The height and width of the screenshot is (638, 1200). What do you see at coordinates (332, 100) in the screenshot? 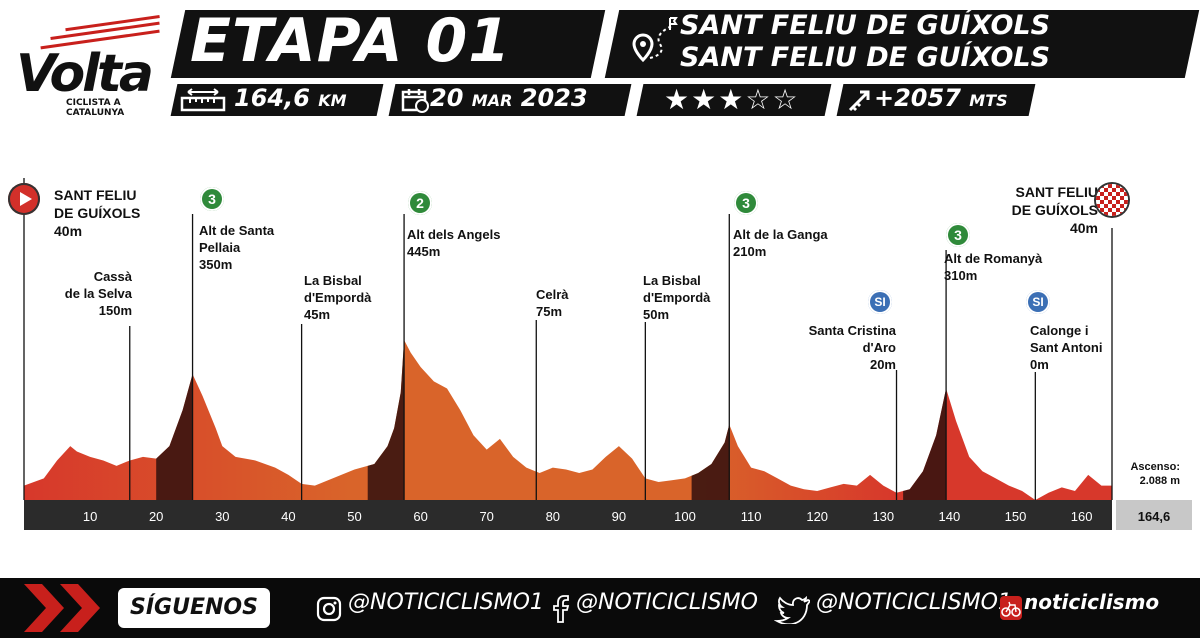
I see `distance-unit: KM` at bounding box center [332, 100].